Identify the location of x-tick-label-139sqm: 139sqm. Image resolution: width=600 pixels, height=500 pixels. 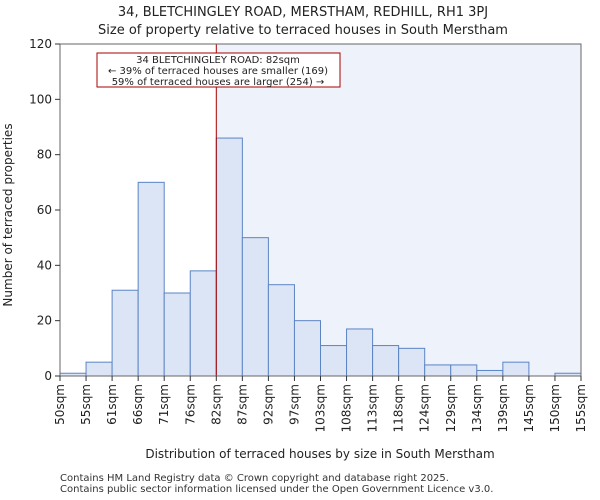
(503, 408).